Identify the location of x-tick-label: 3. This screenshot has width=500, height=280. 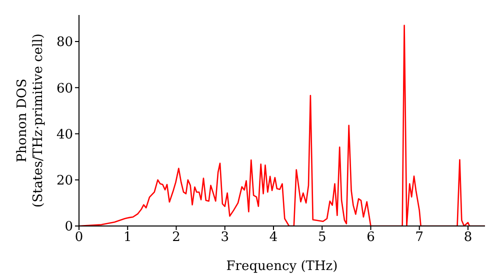
(225, 238).